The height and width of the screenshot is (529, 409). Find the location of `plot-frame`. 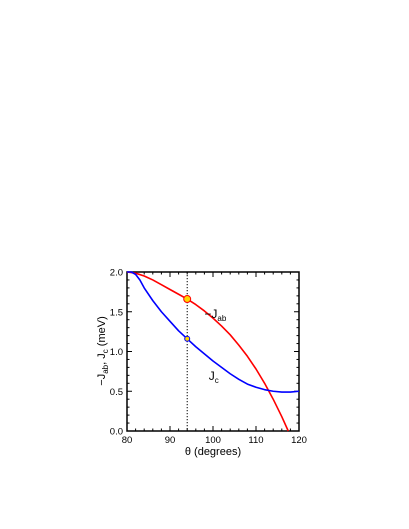

plot-frame is located at coordinates (213, 351).